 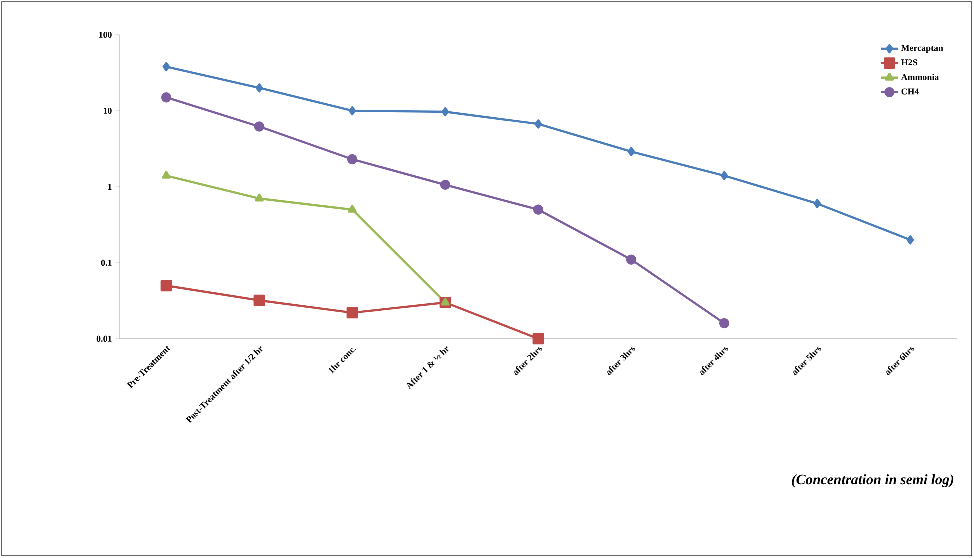 I want to click on y-tick-label: 100, so click(x=106, y=35).